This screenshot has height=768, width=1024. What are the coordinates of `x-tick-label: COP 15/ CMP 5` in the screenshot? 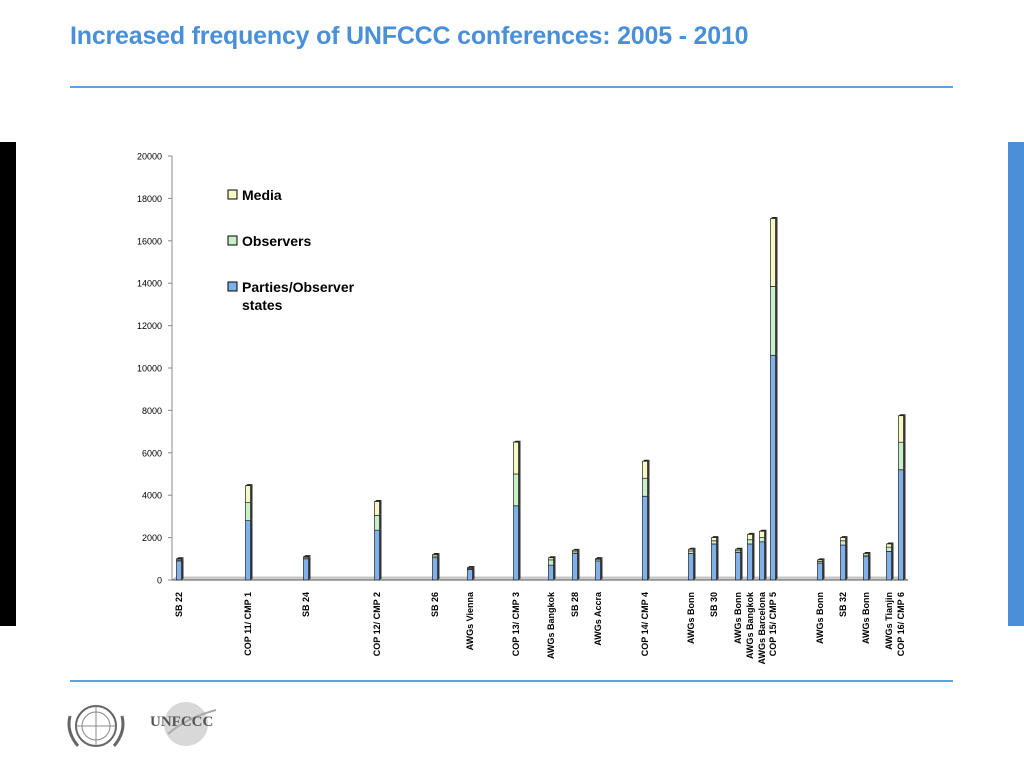 It's located at (773, 624).